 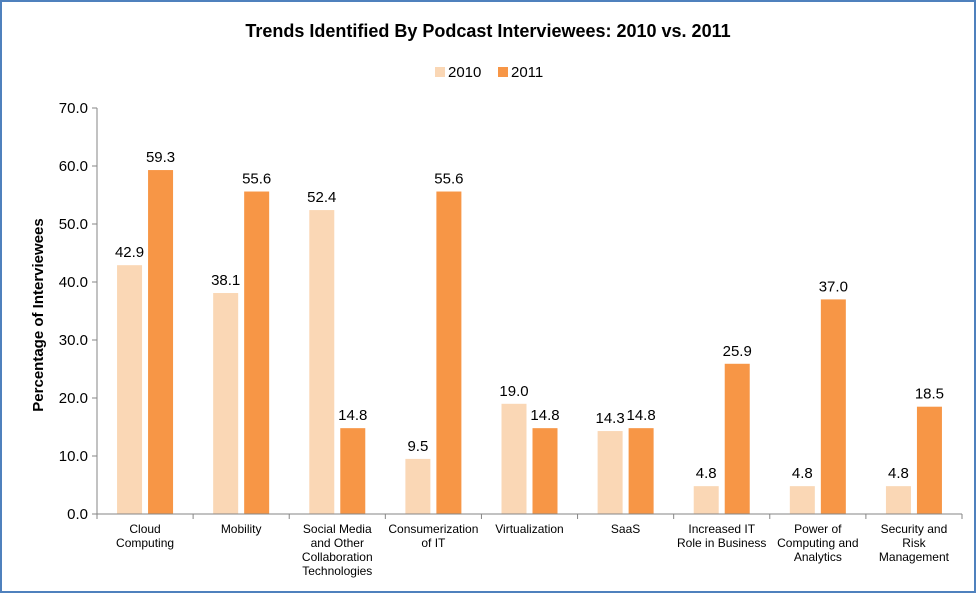 I want to click on x-category-label: Power of Computing and Analytics, so click(x=817, y=543).